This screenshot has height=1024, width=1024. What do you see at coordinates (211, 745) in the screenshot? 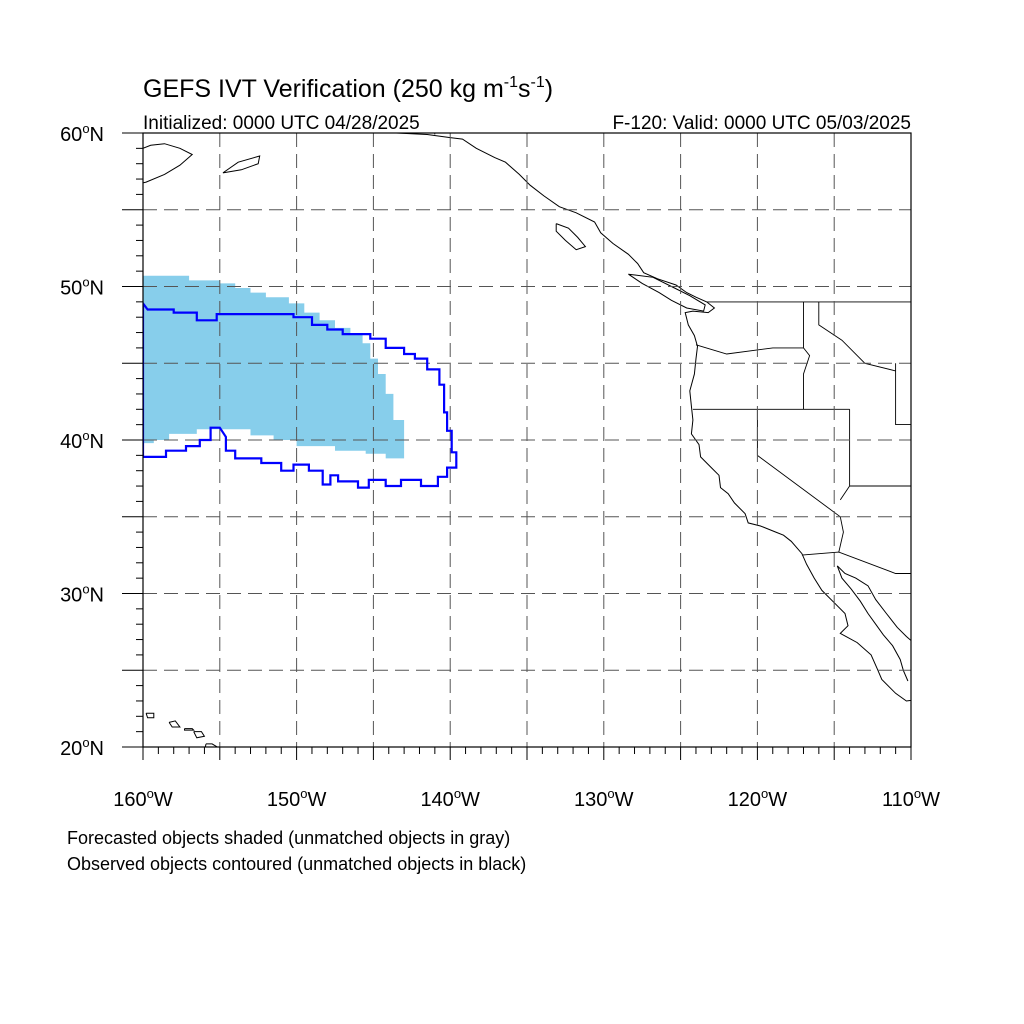
I see `coastline-hawaii-big-island` at bounding box center [211, 745].